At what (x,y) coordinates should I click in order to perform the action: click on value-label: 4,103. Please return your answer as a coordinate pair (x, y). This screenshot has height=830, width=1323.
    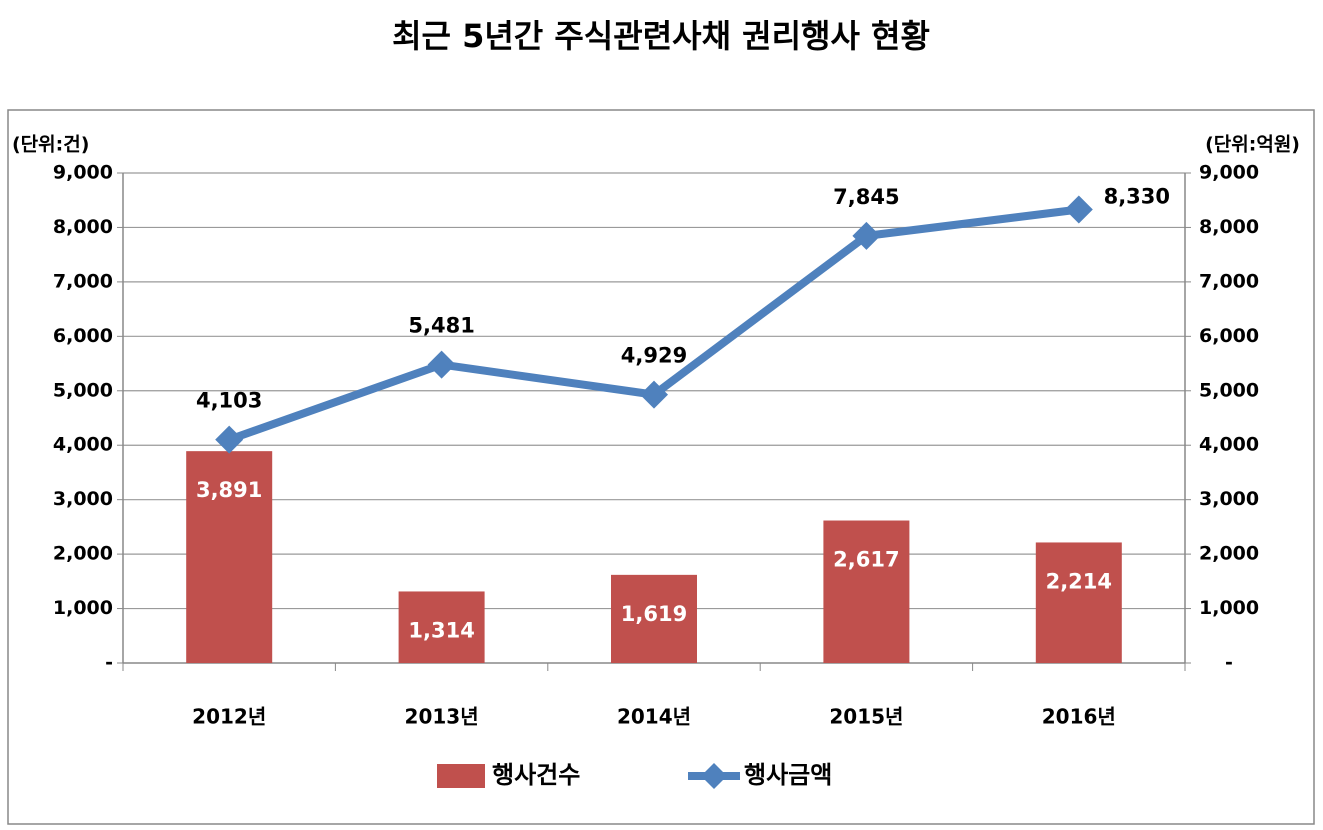
    Looking at the image, I should click on (229, 401).